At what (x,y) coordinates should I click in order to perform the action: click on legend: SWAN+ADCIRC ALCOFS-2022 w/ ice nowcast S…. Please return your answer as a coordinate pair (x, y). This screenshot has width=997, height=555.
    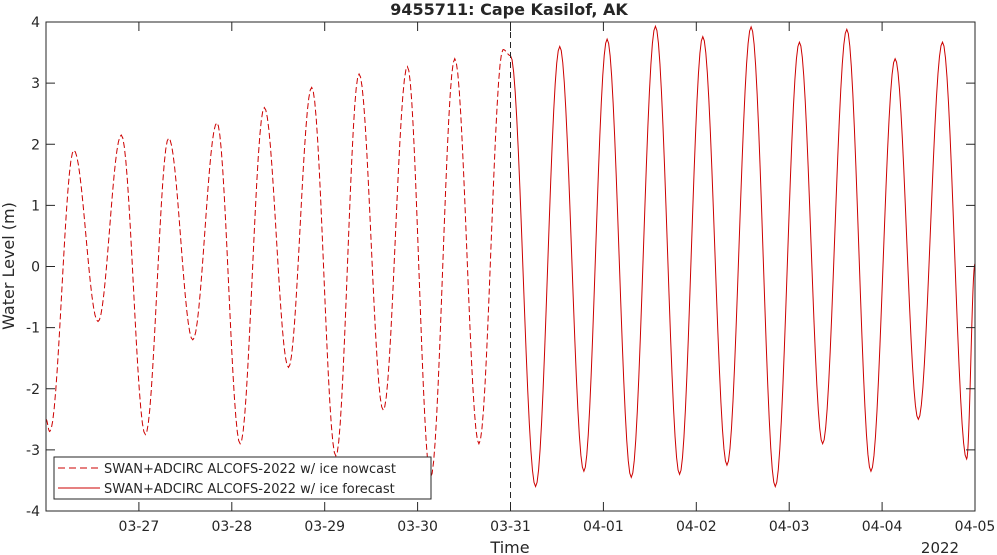
    Looking at the image, I should click on (242, 478).